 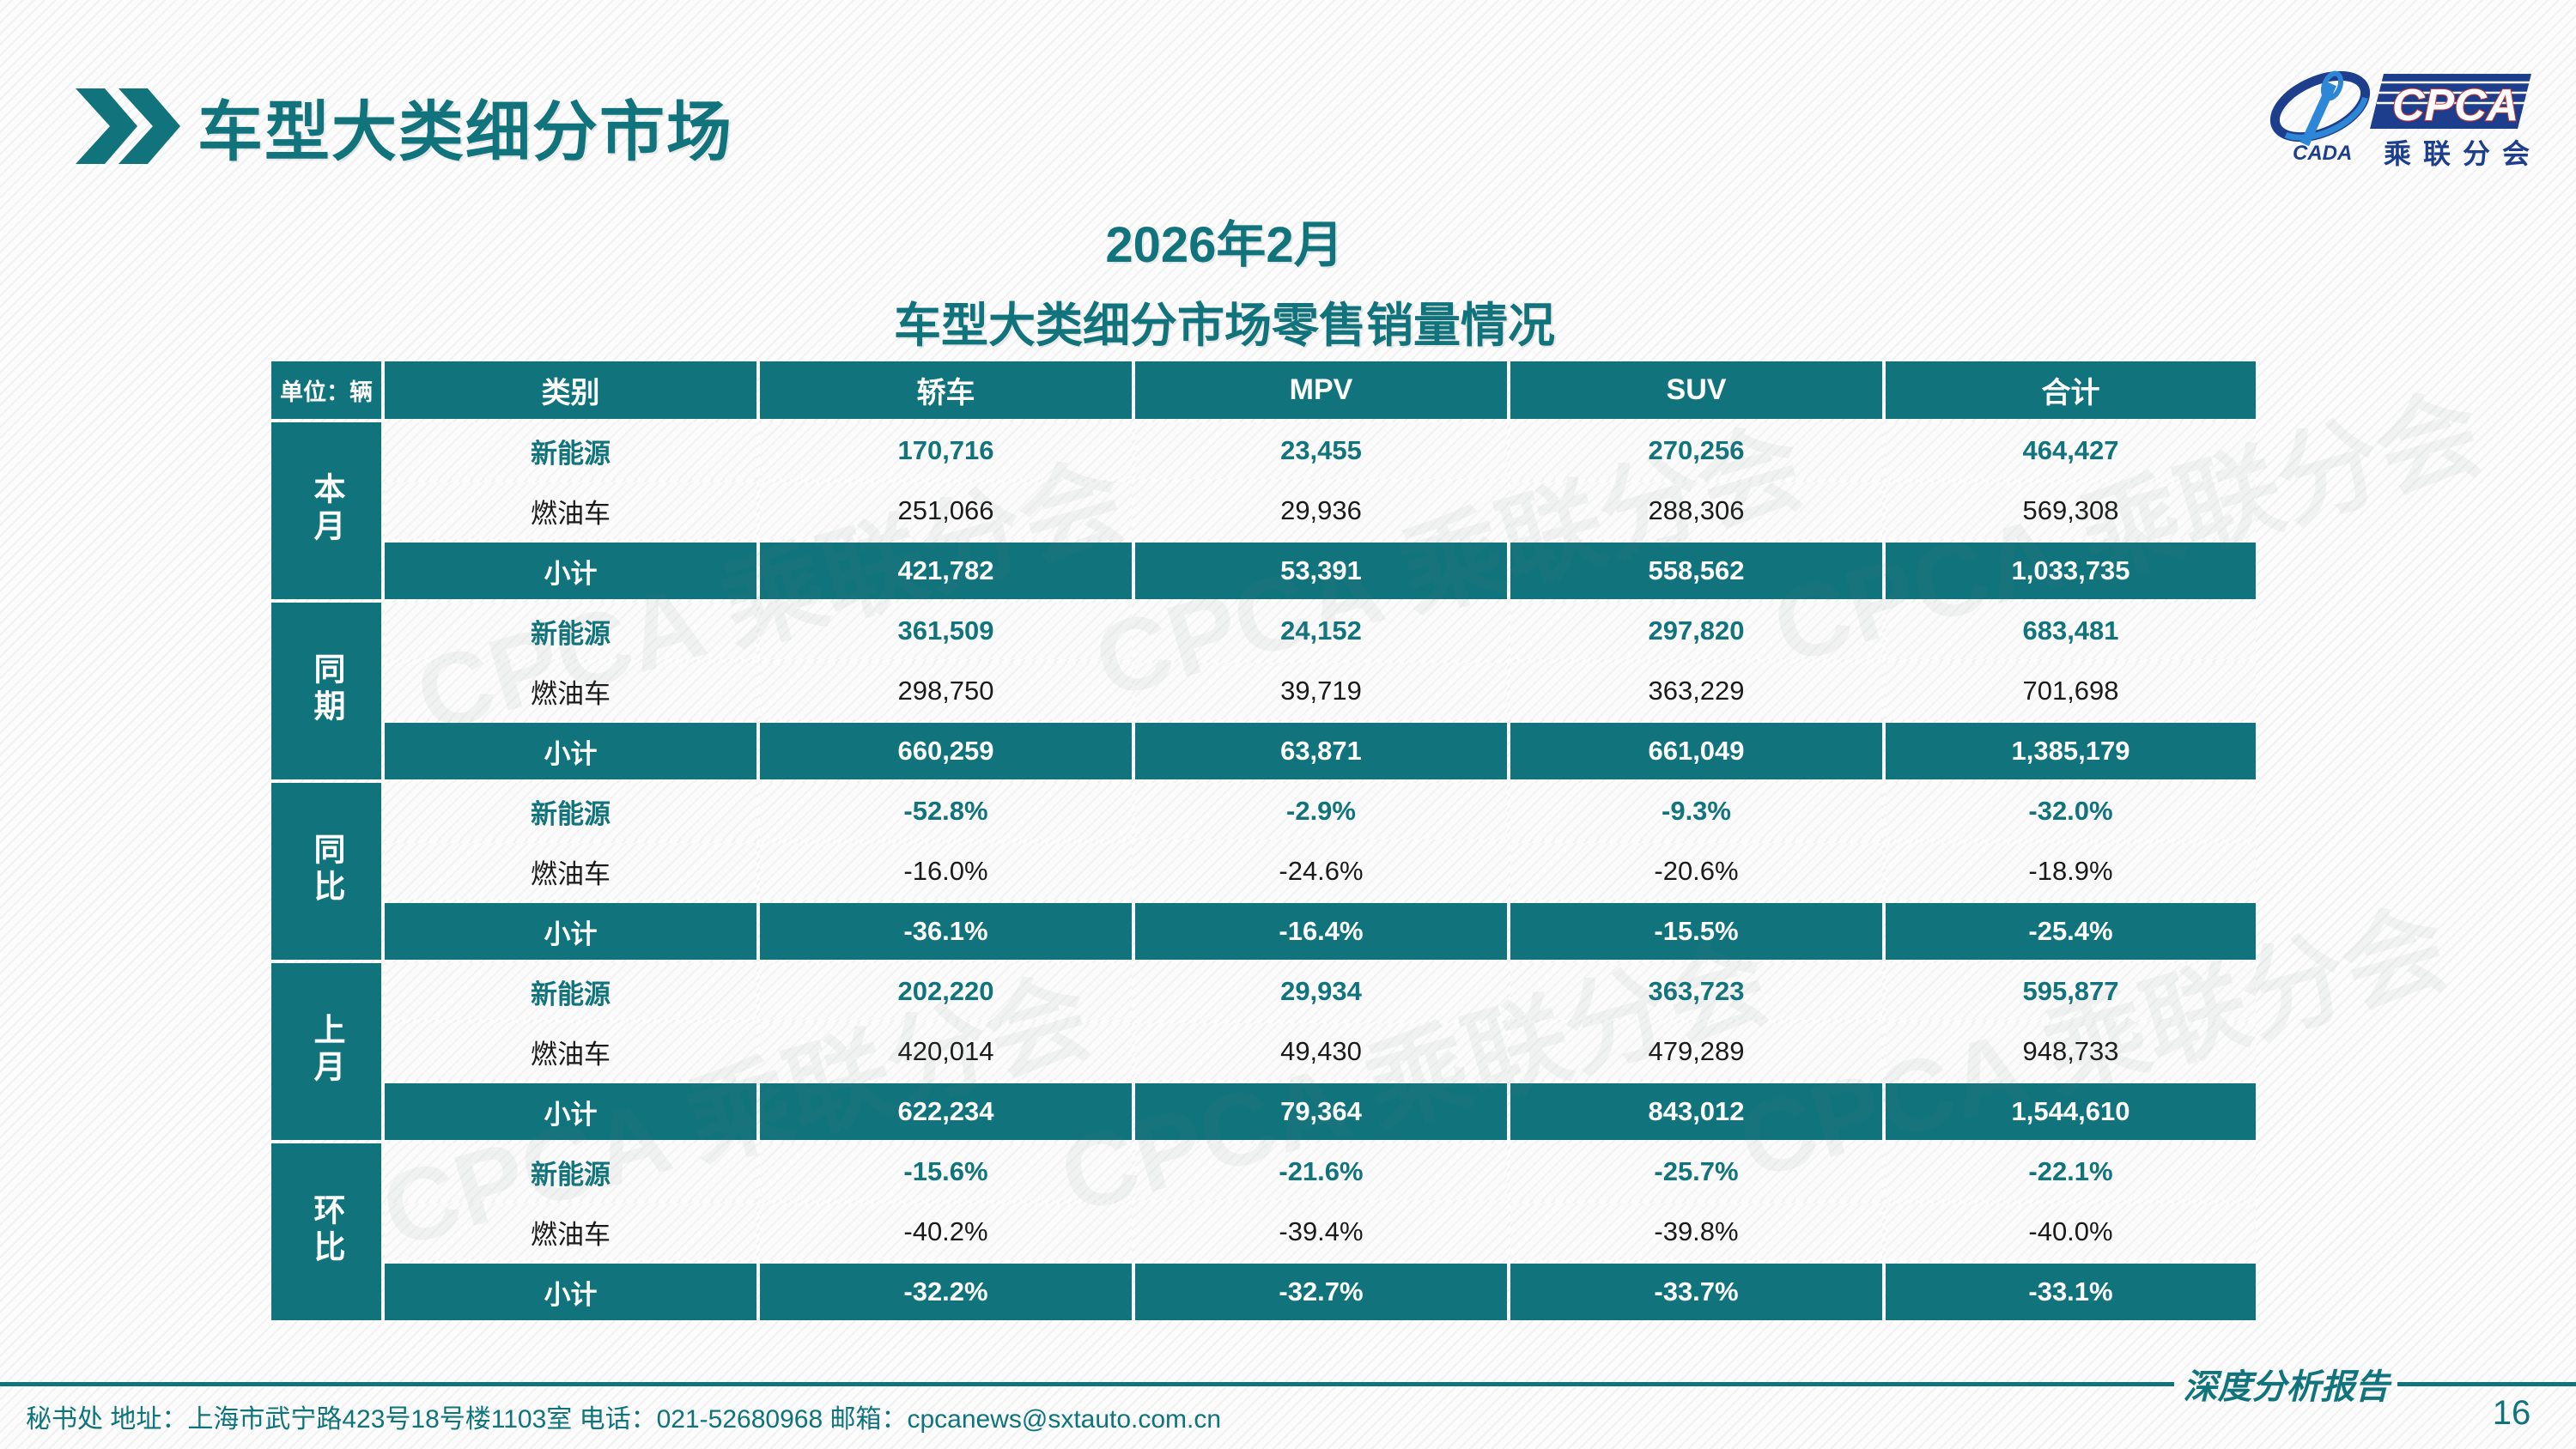 I want to click on table-row: 小计 421,782 53,391 558,562 1,033,735, so click(x=1263, y=571).